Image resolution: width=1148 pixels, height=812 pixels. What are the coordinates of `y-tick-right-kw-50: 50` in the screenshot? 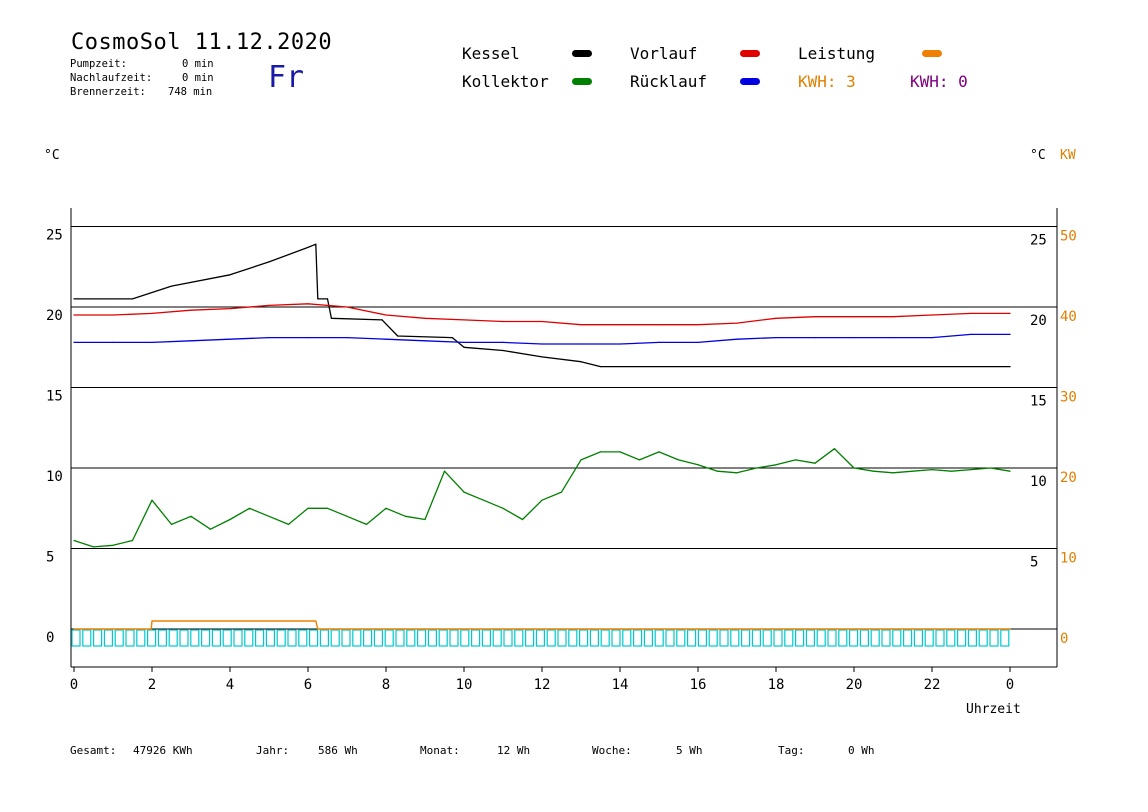 It's located at (1068, 237).